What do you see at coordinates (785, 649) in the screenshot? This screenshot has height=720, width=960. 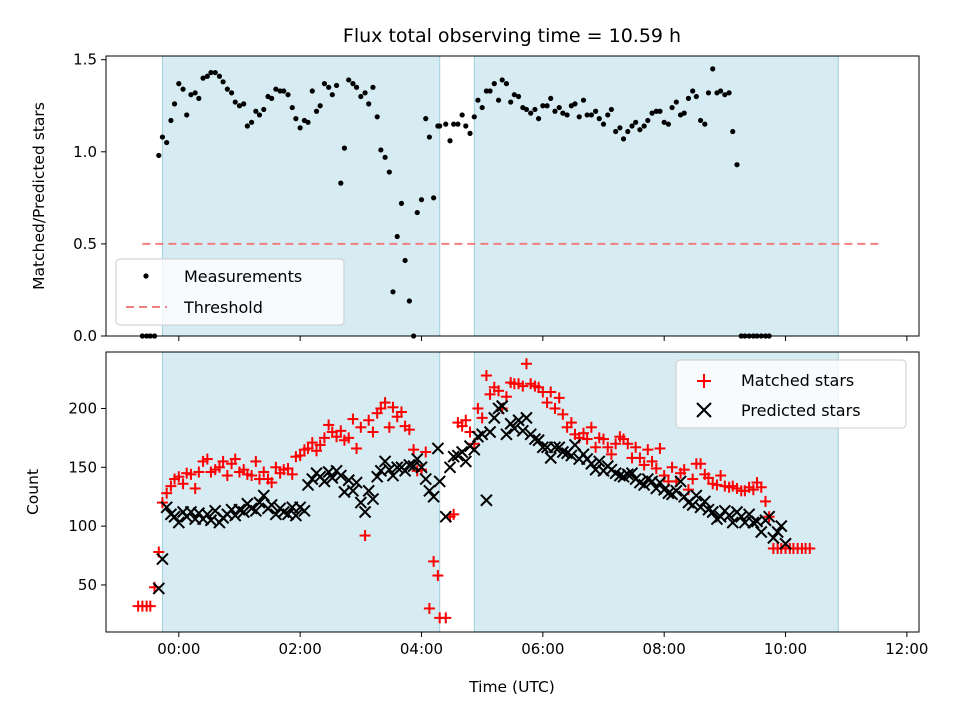 I see `x-tick-label: 10:00` at bounding box center [785, 649].